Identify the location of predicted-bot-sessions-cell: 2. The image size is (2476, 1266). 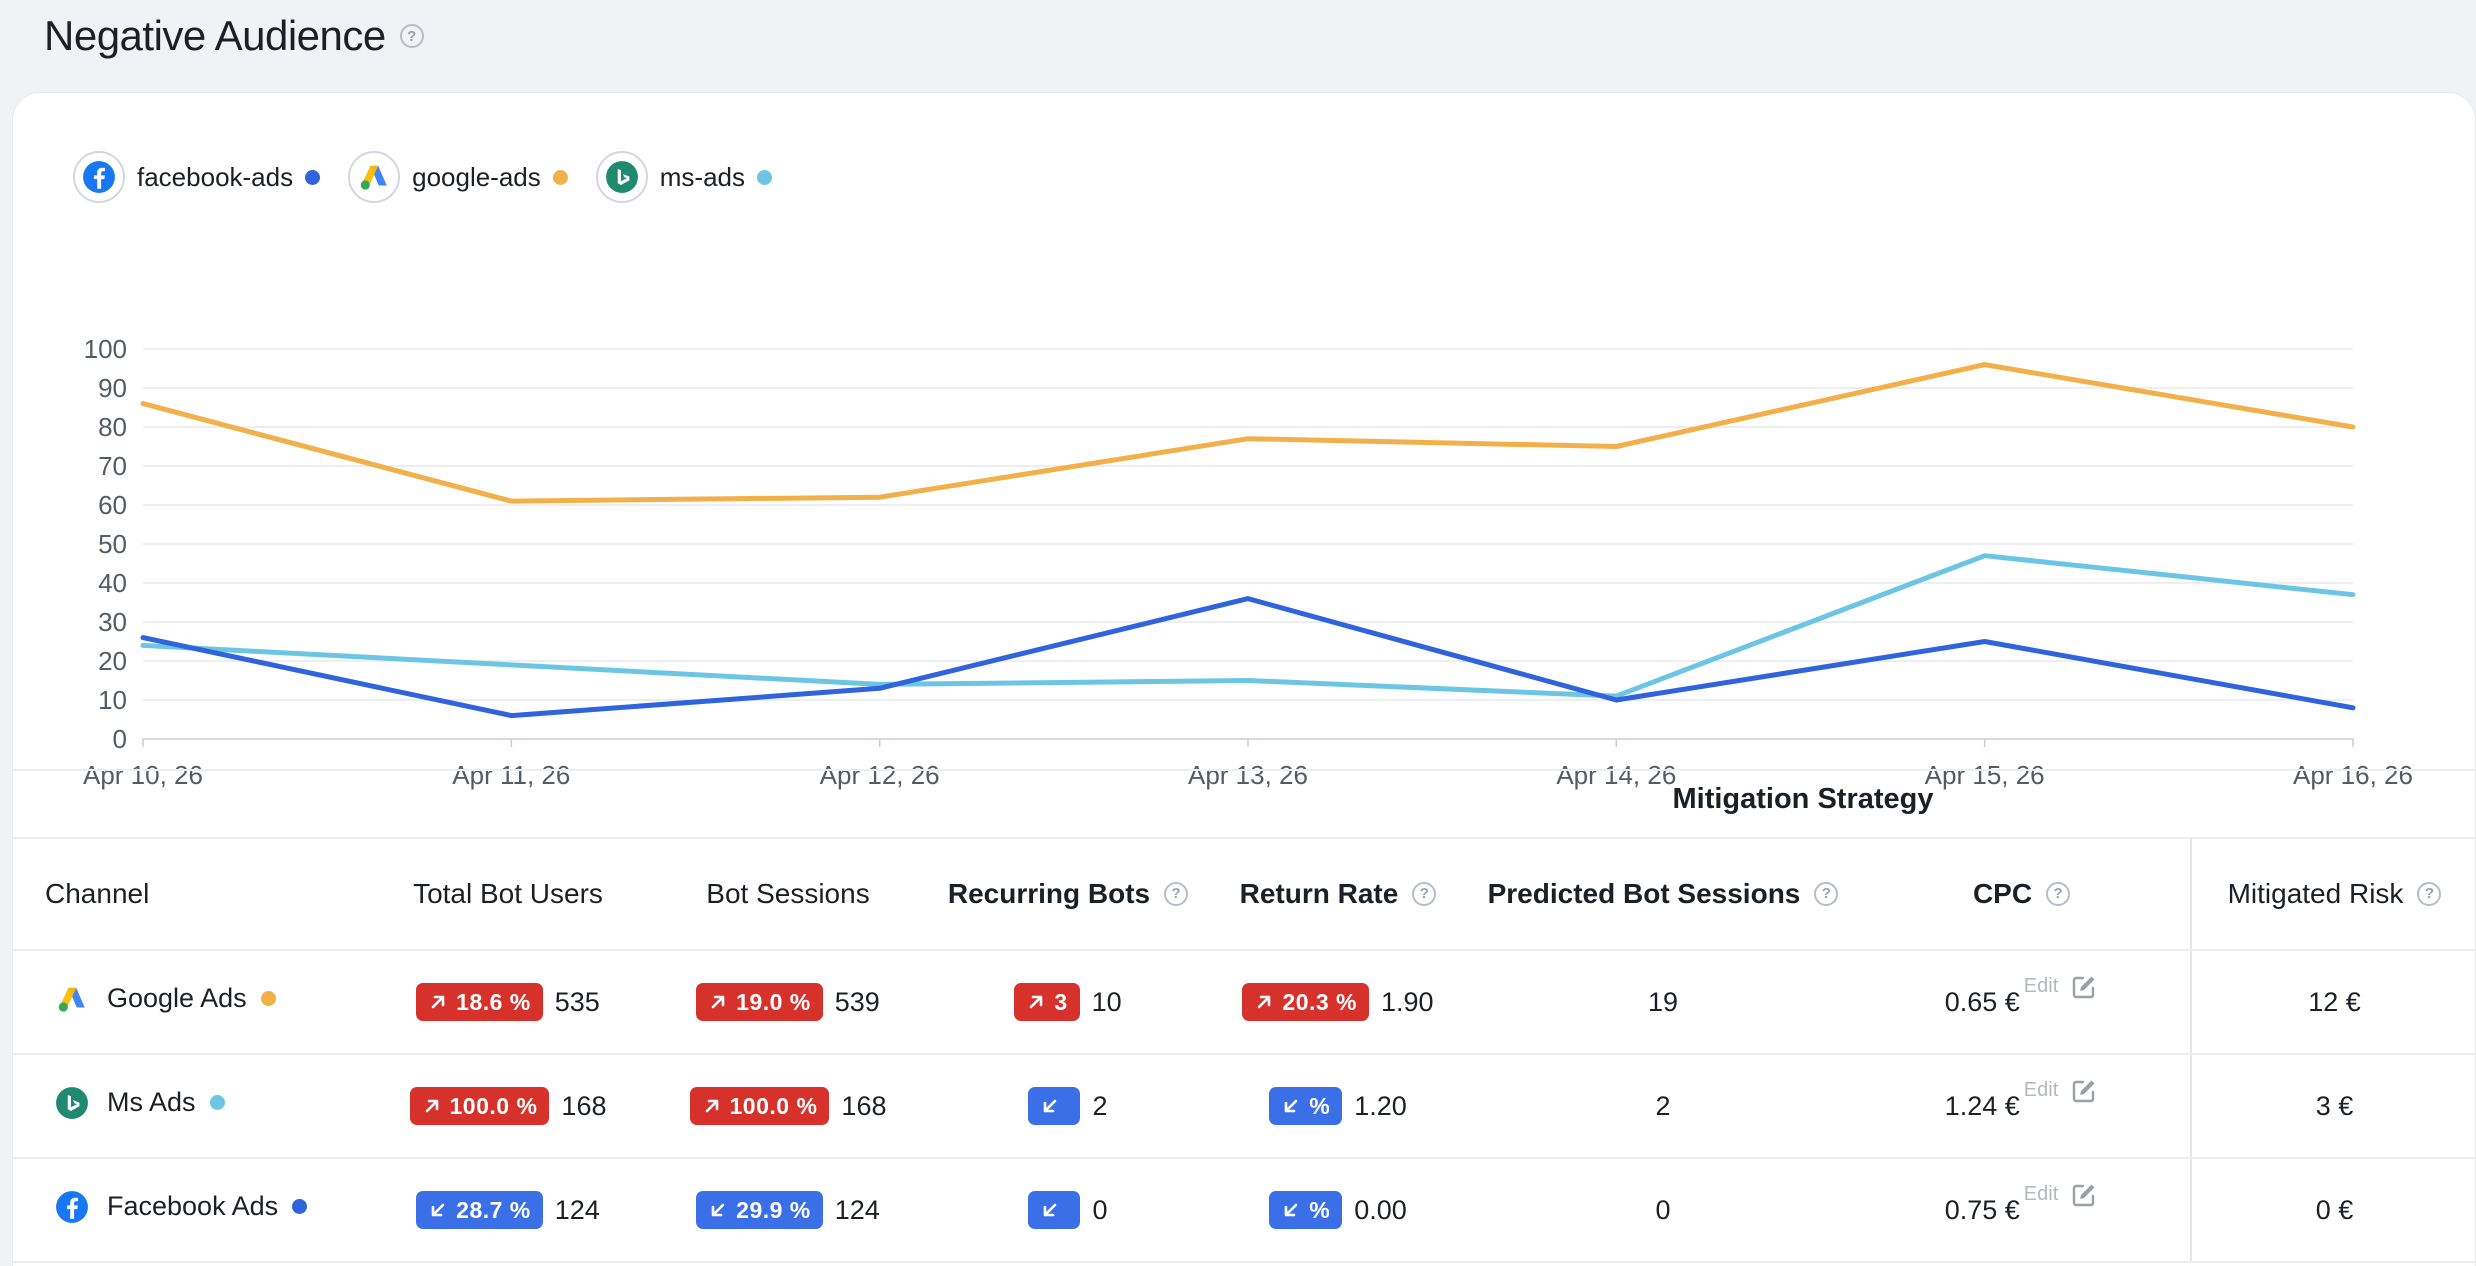
(1663, 1106).